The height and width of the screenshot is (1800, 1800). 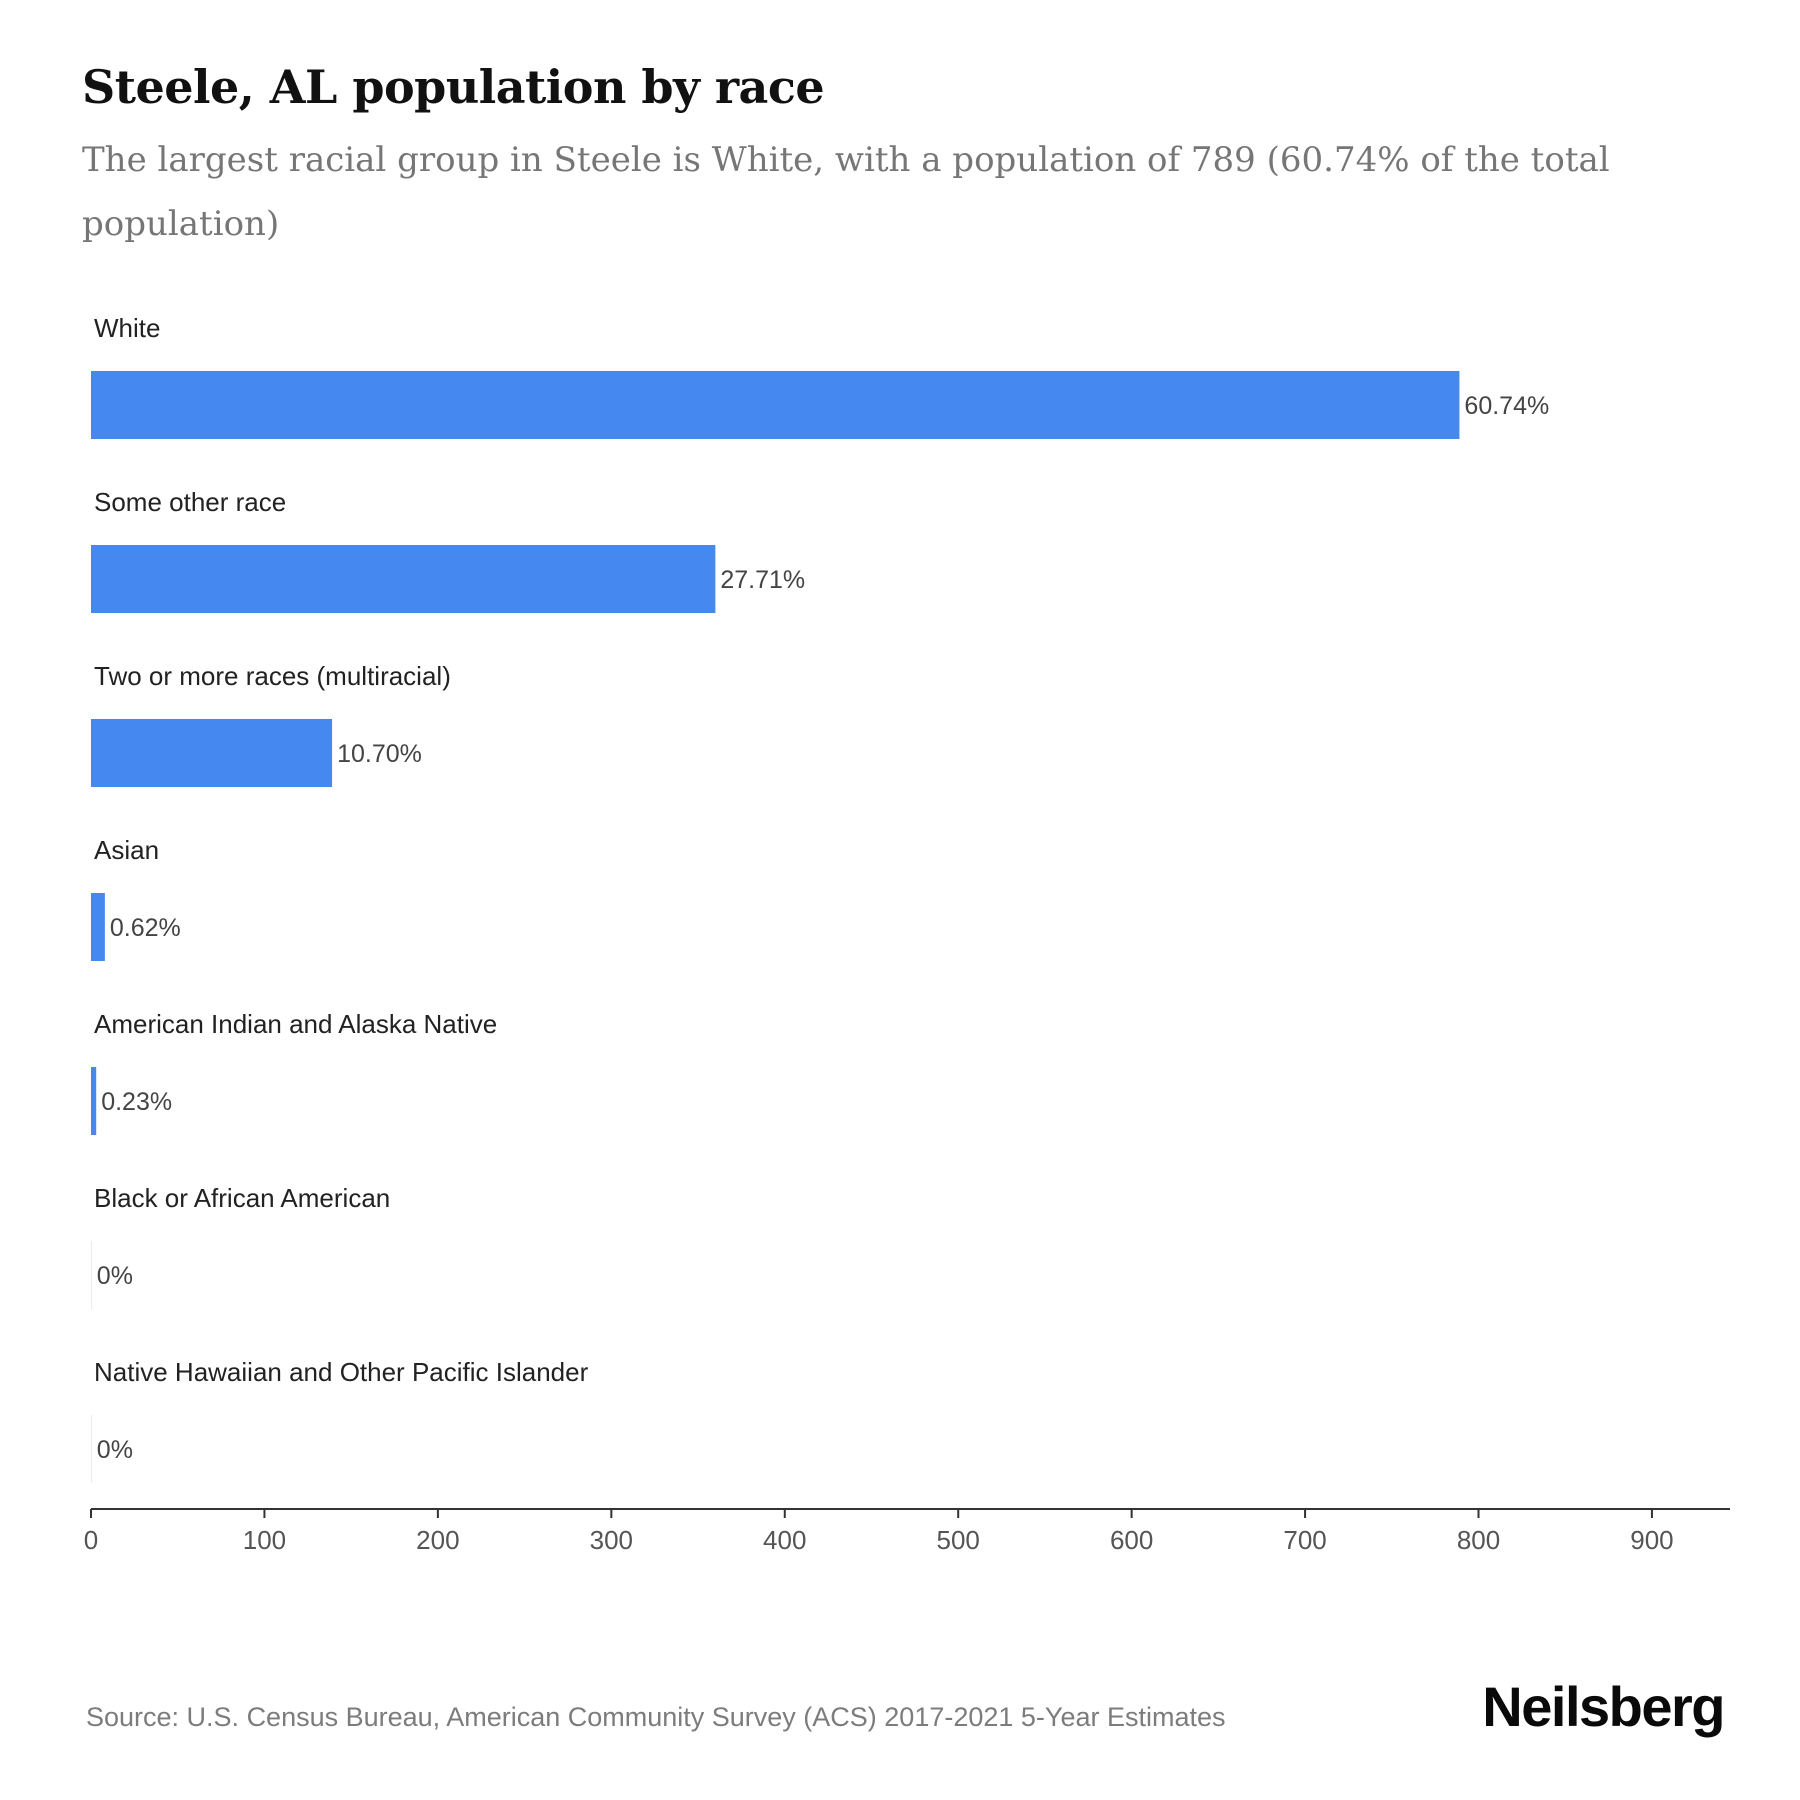 What do you see at coordinates (1304, 1540) in the screenshot?
I see `x-tick-label: 700` at bounding box center [1304, 1540].